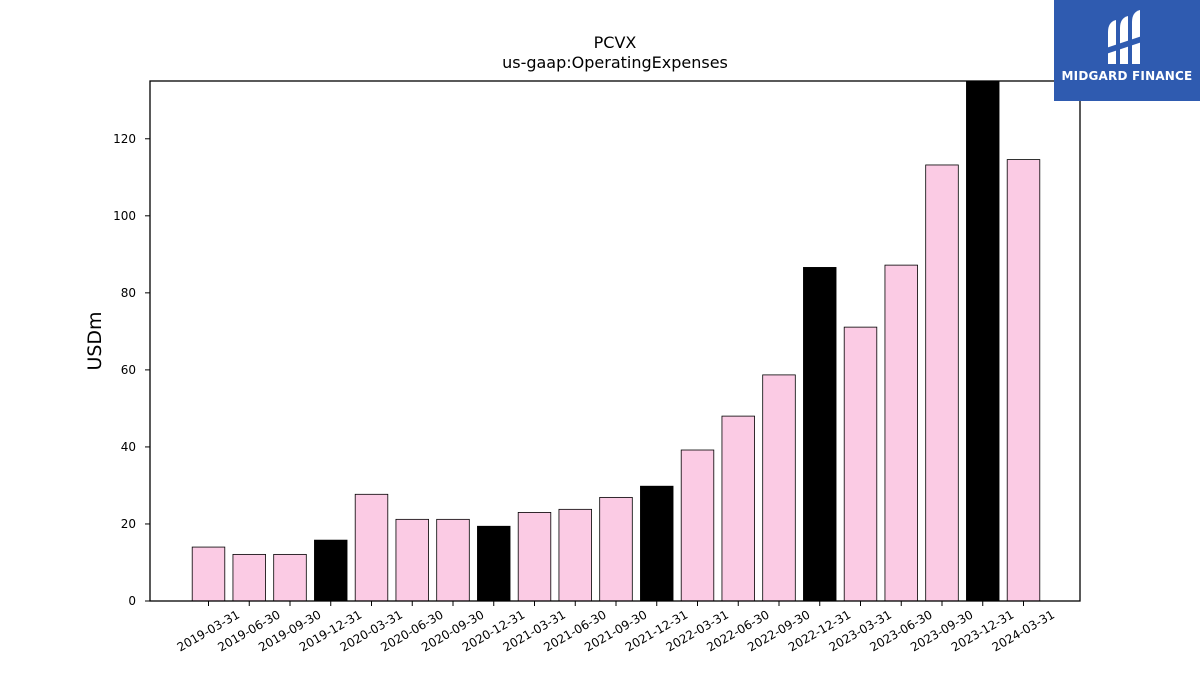 The height and width of the screenshot is (675, 1200). I want to click on y-axis-ticks: 0 20 40 60 80 100 120, so click(131, 370).